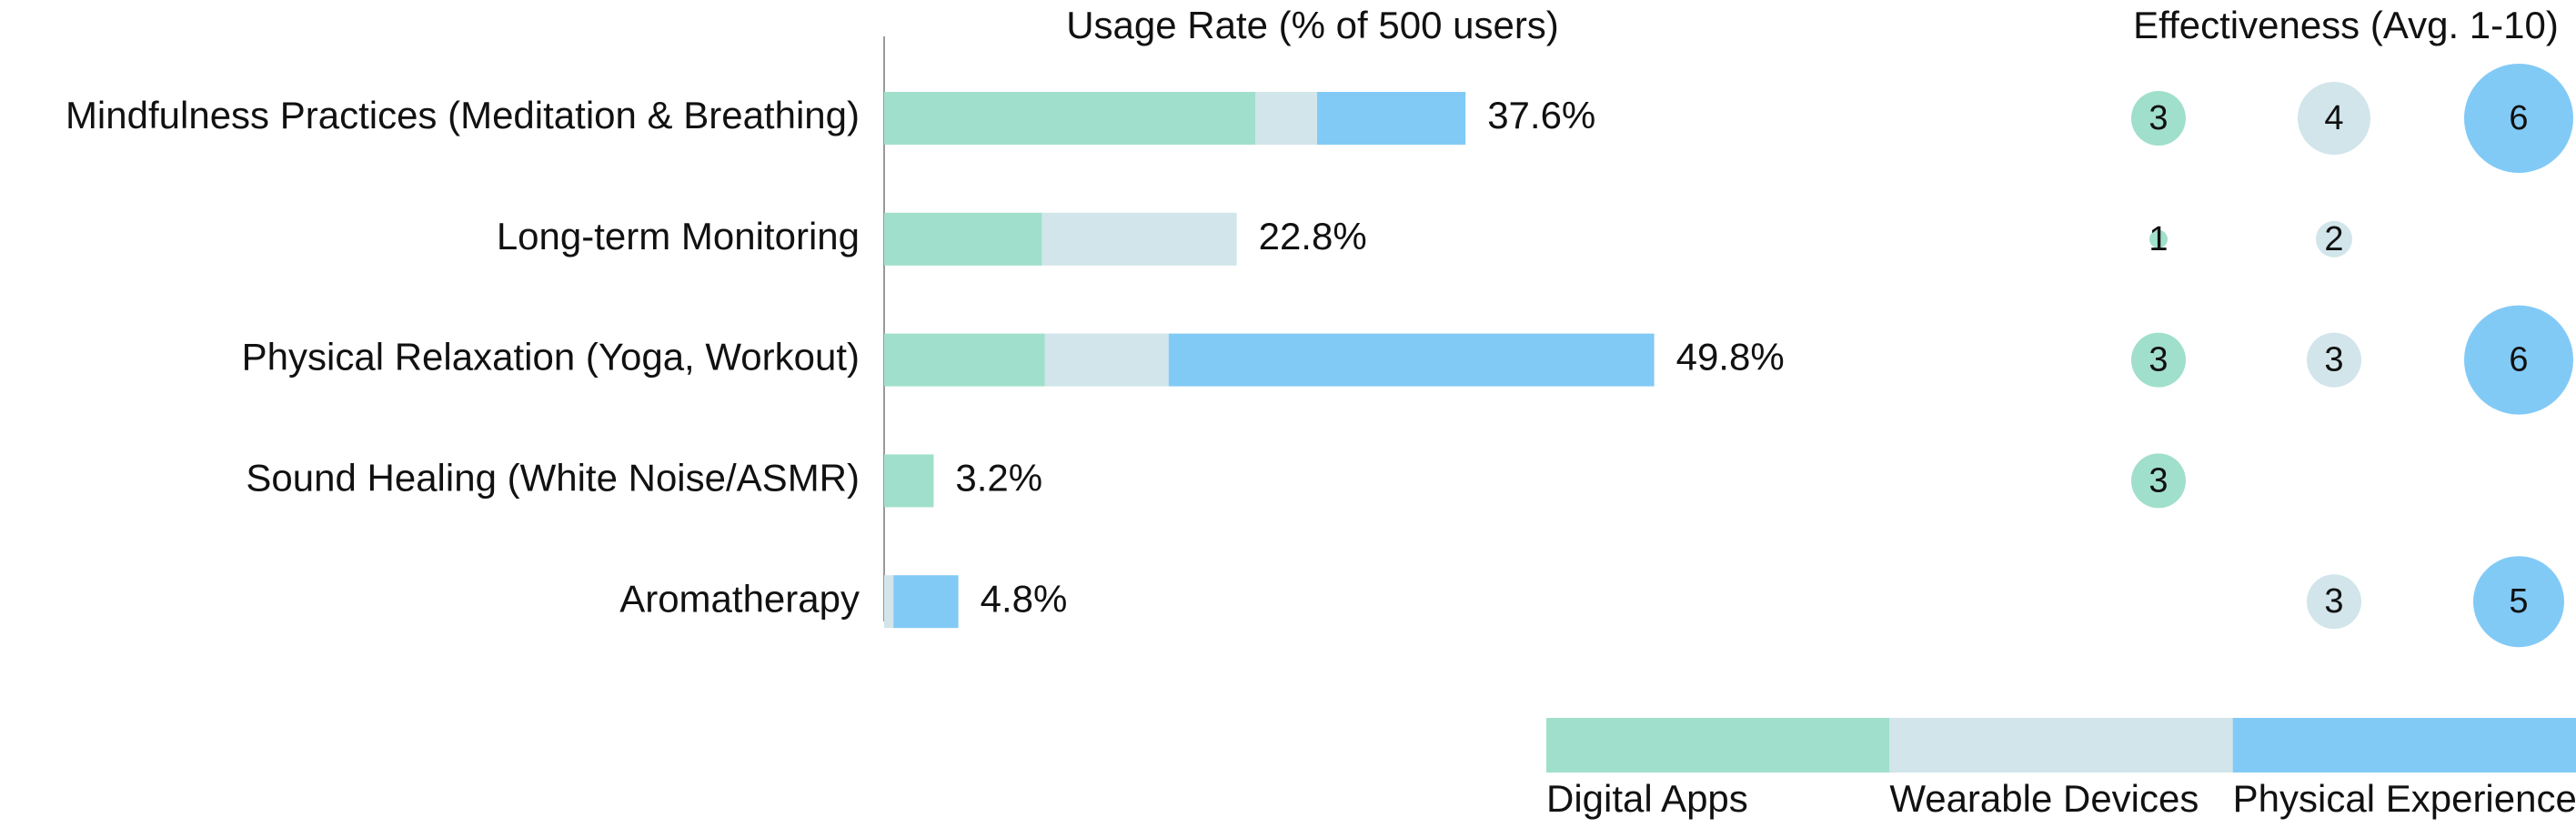 The height and width of the screenshot is (828, 2576). I want to click on effectiveness-label: 1, so click(2158, 239).